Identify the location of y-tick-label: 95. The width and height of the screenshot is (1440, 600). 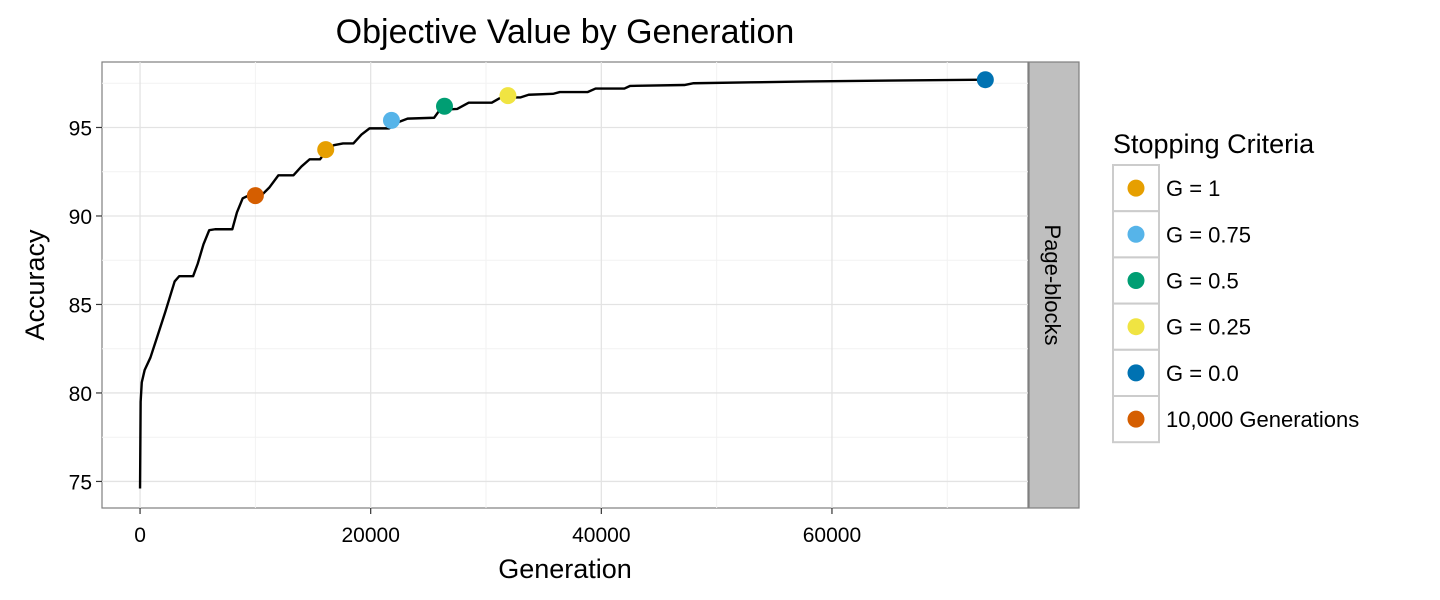
(80, 128).